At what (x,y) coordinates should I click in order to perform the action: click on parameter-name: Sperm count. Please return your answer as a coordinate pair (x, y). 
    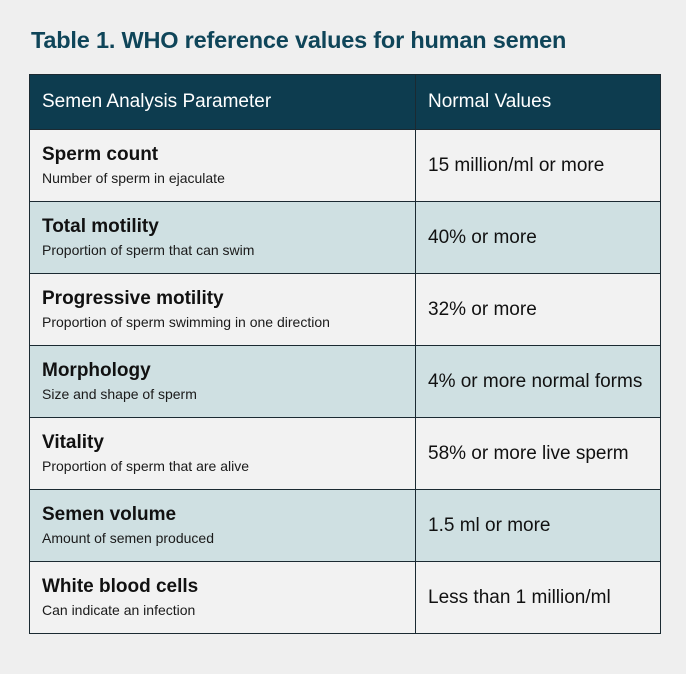
    Looking at the image, I should click on (100, 154).